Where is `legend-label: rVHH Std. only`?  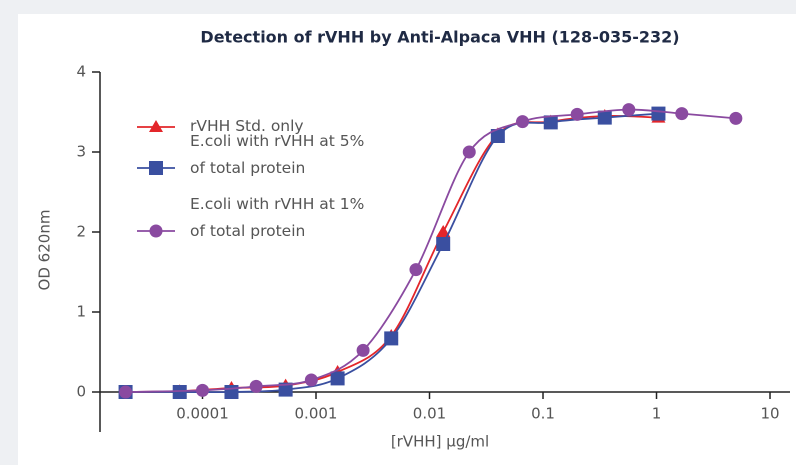
legend-label: rVHH Std. only is located at coordinates (247, 126).